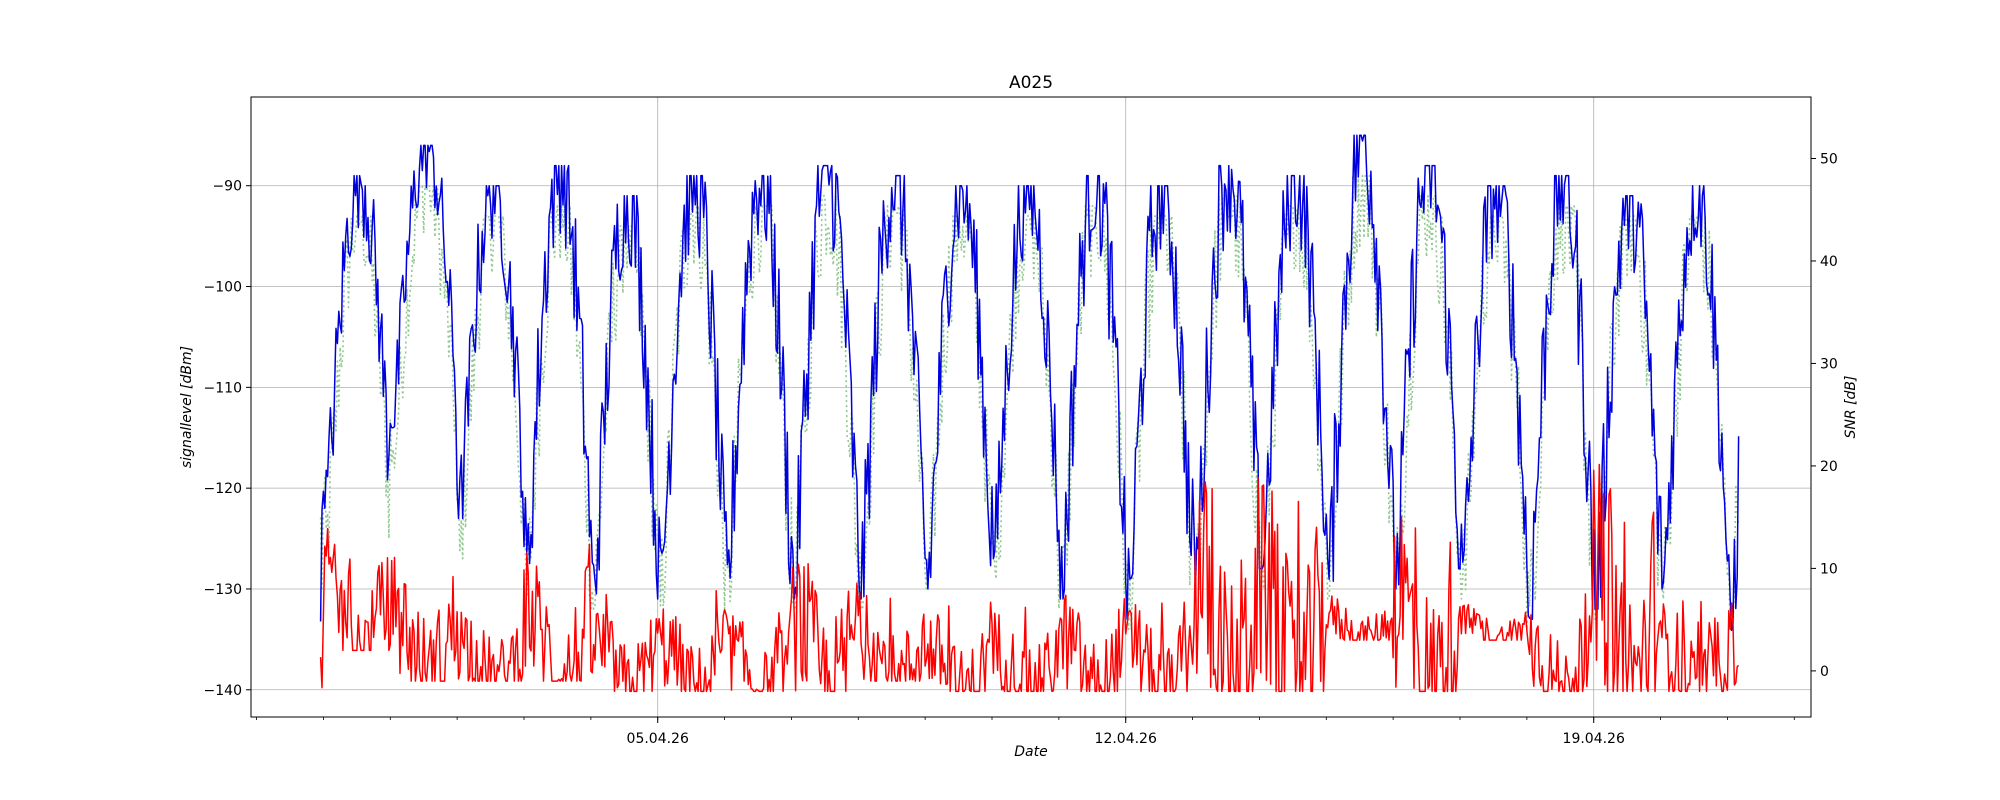 This screenshot has width=2000, height=800. What do you see at coordinates (227, 439) in the screenshot?
I see `left-axis: −90 −100 −110 −120 −130 −140` at bounding box center [227, 439].